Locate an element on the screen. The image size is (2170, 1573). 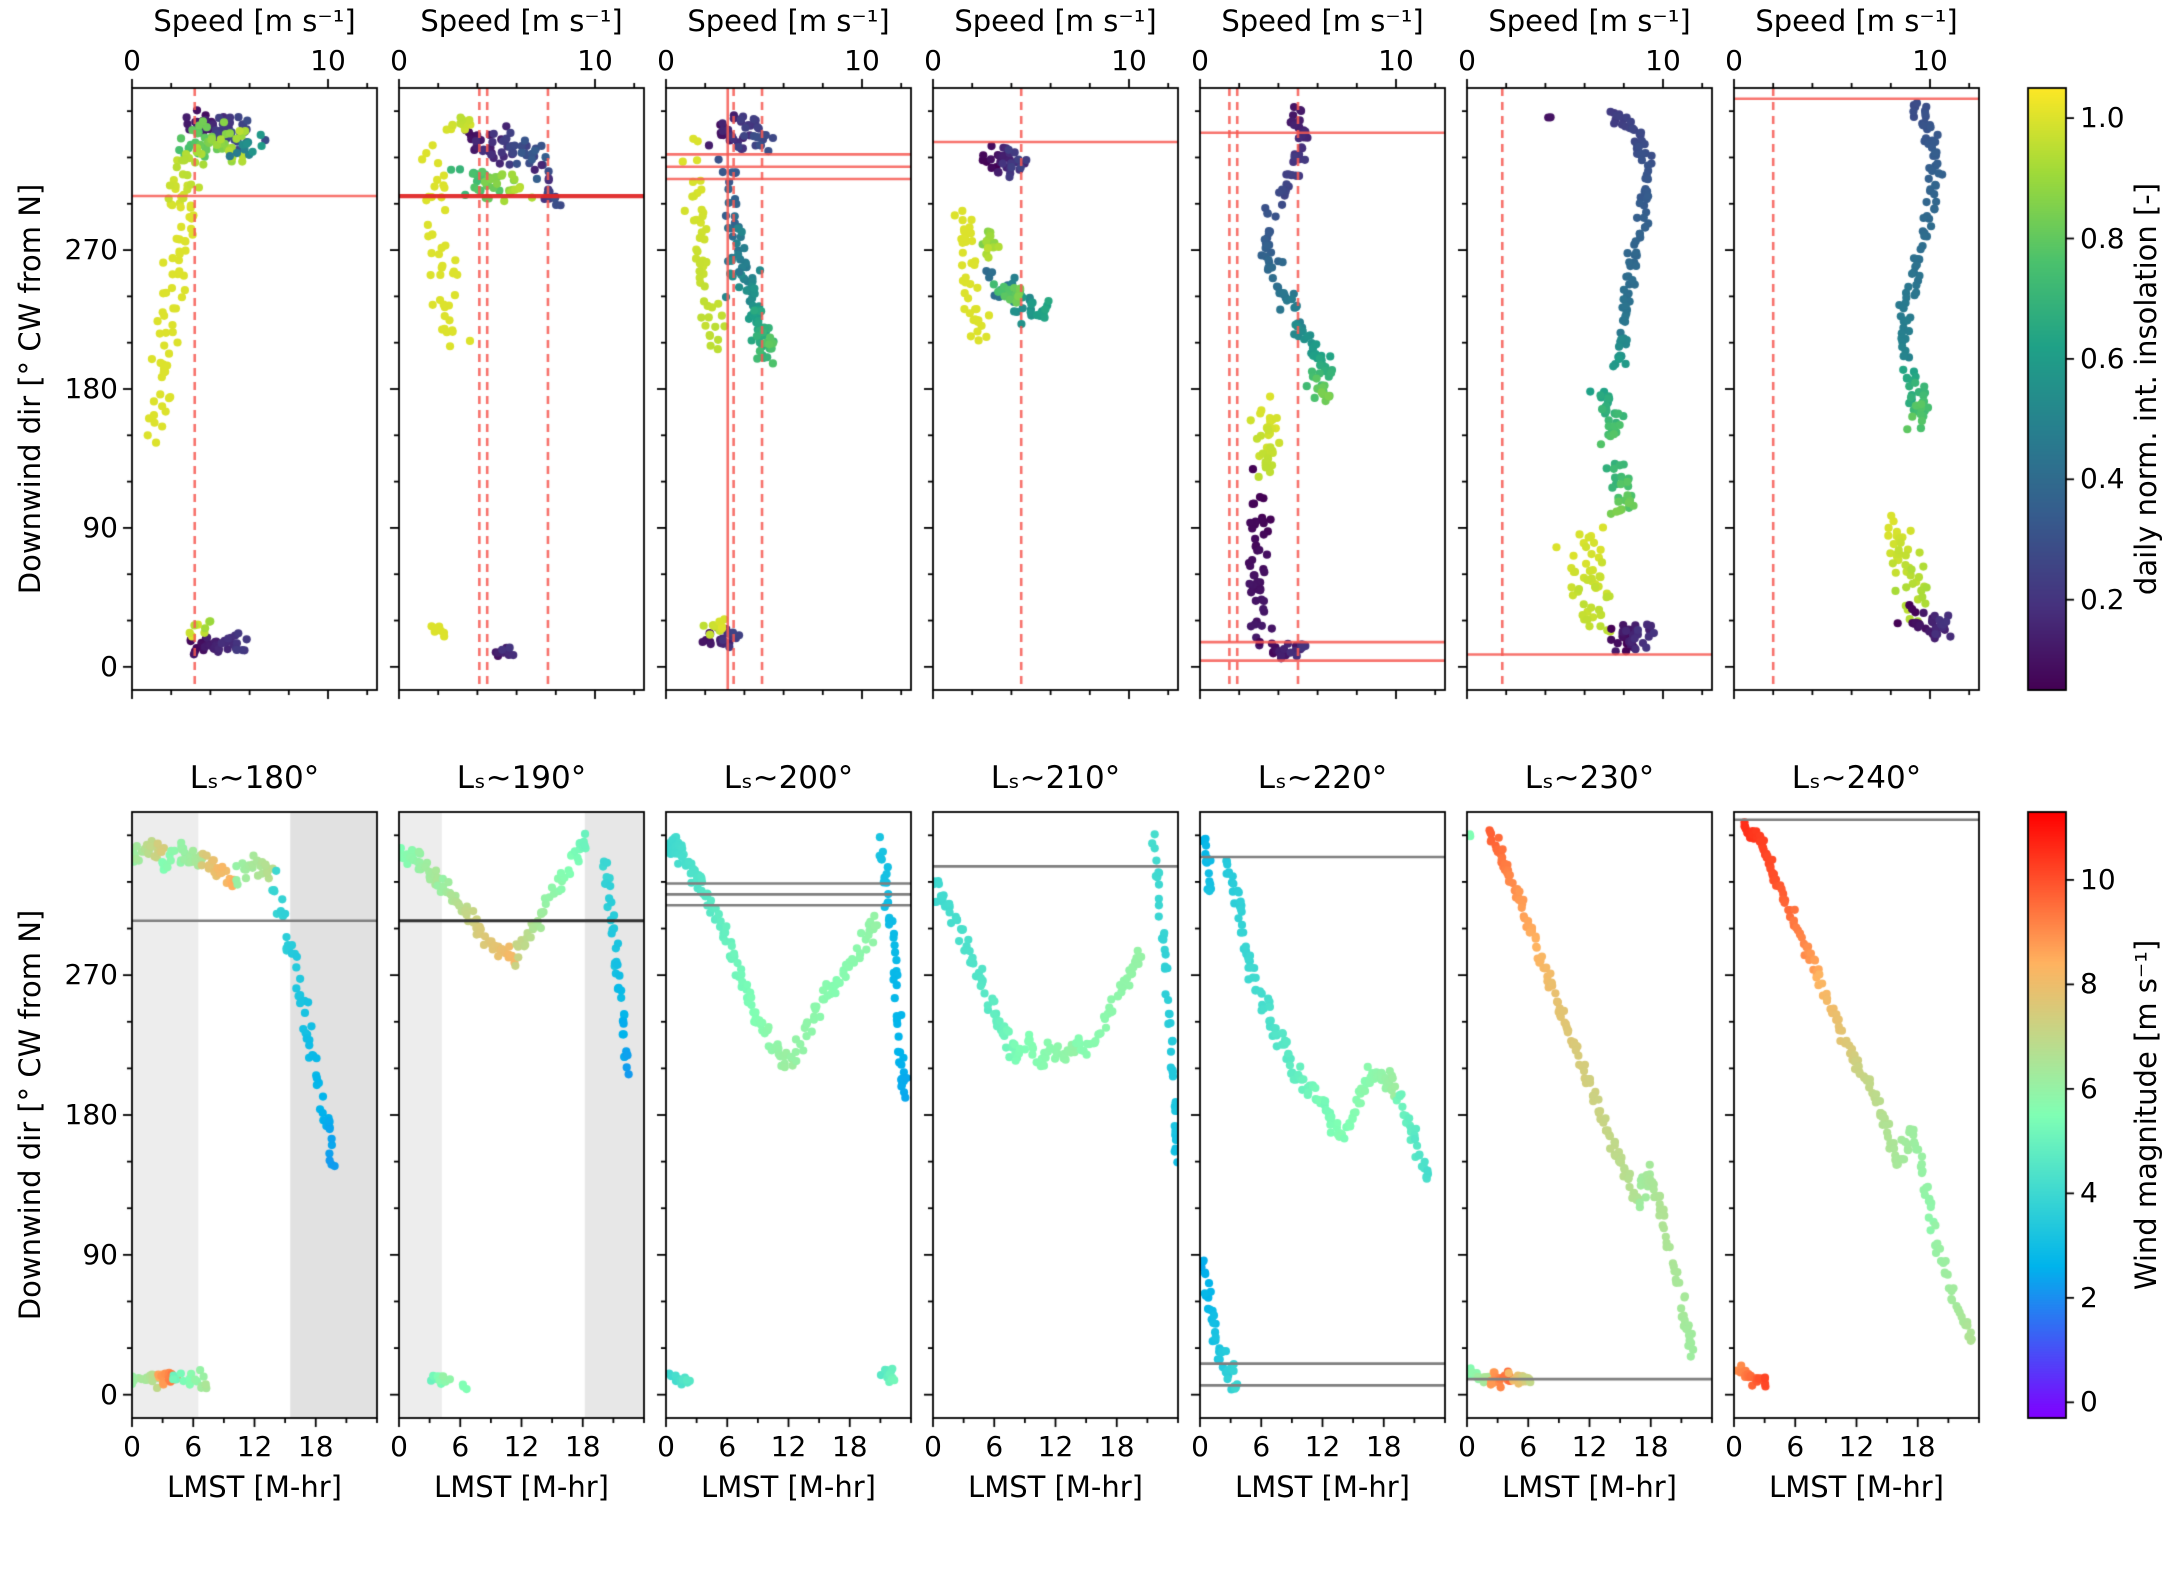
colorbar-tick-label: 0.4 is located at coordinates (2102, 479).